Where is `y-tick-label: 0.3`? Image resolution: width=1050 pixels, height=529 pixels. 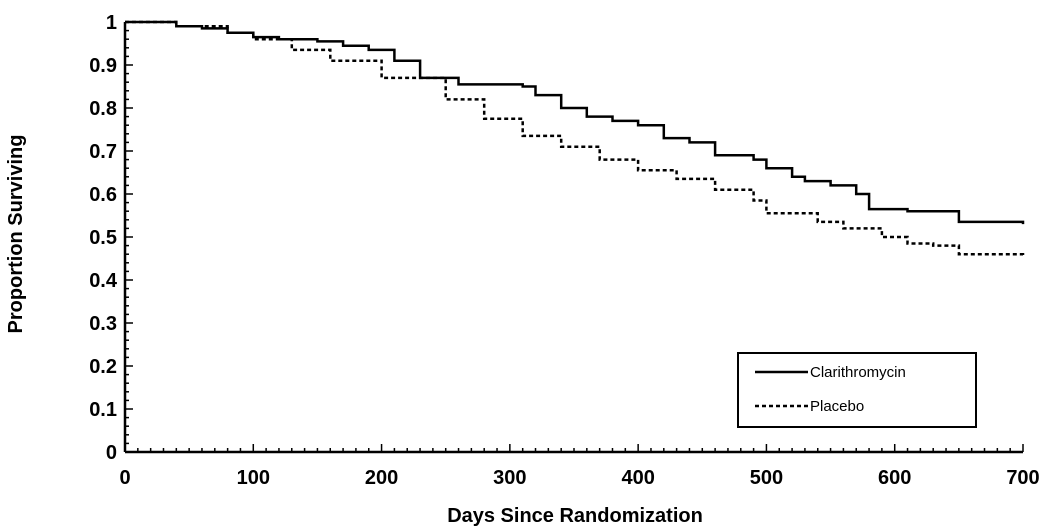
y-tick-label: 0.3 is located at coordinates (103, 324).